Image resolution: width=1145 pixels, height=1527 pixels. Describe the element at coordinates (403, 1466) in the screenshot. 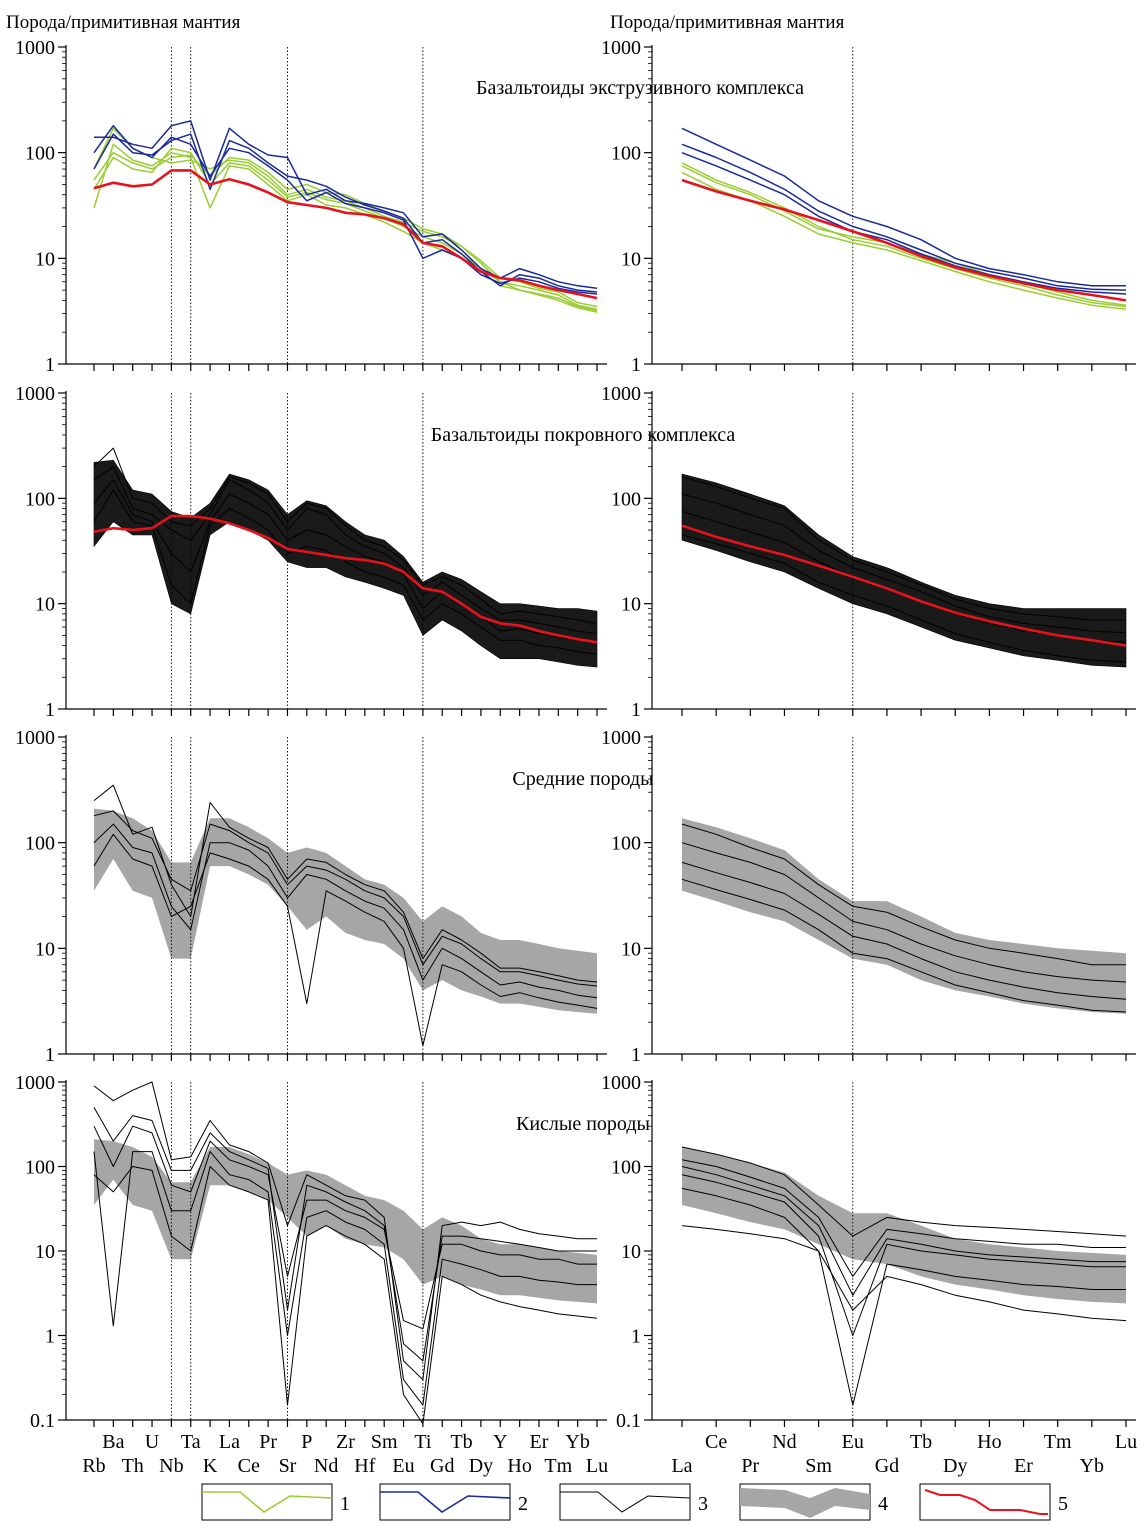

I see `x-tick-label: Eu` at that location.